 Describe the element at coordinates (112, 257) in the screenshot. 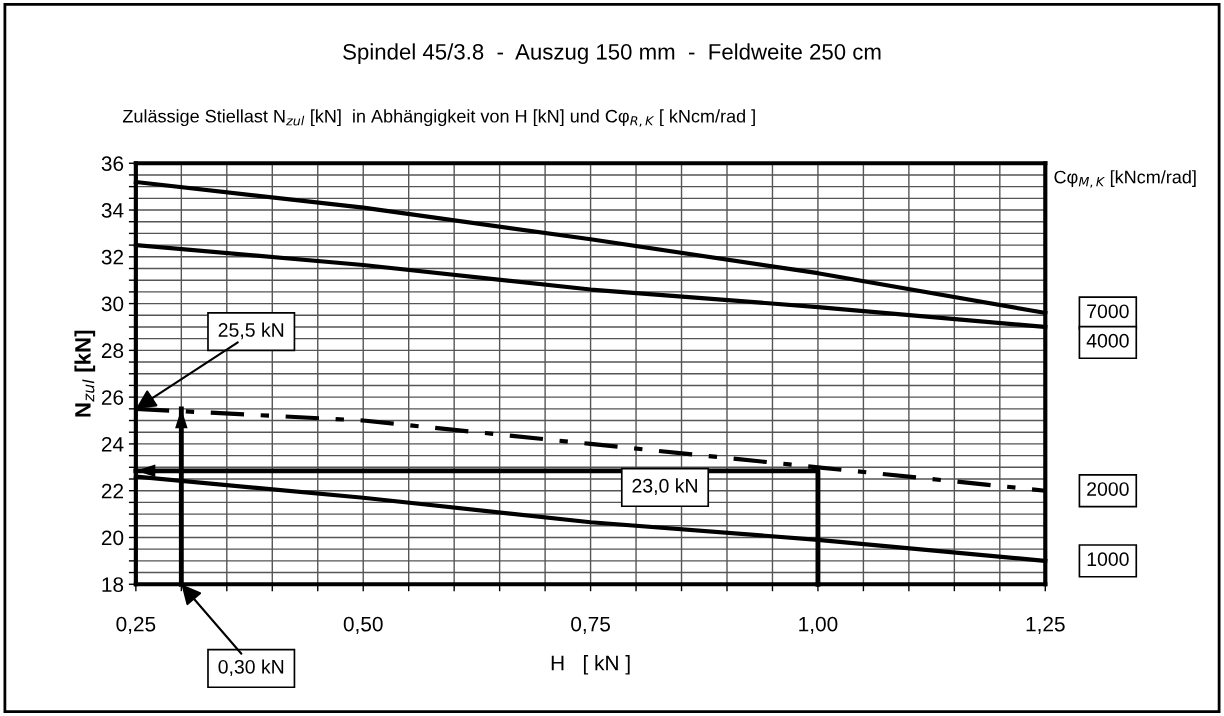

I see `y-tick-label: 32` at that location.